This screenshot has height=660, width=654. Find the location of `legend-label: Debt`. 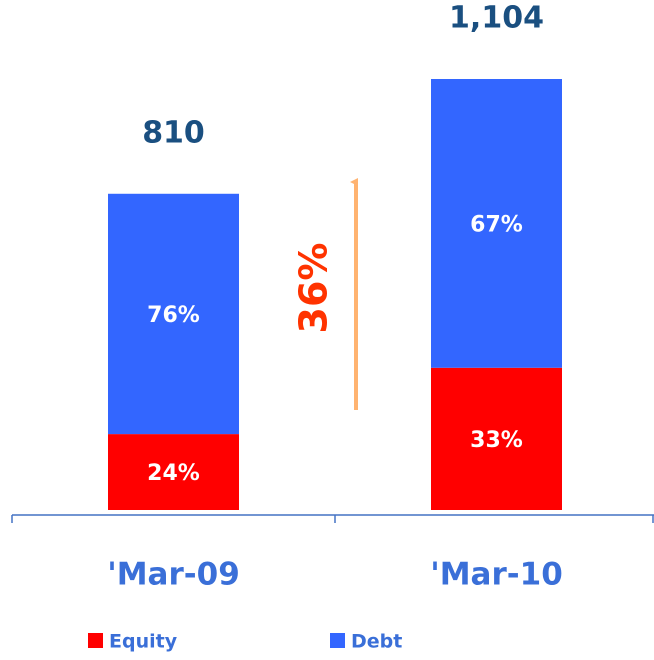

legend-label: Debt is located at coordinates (376, 642).